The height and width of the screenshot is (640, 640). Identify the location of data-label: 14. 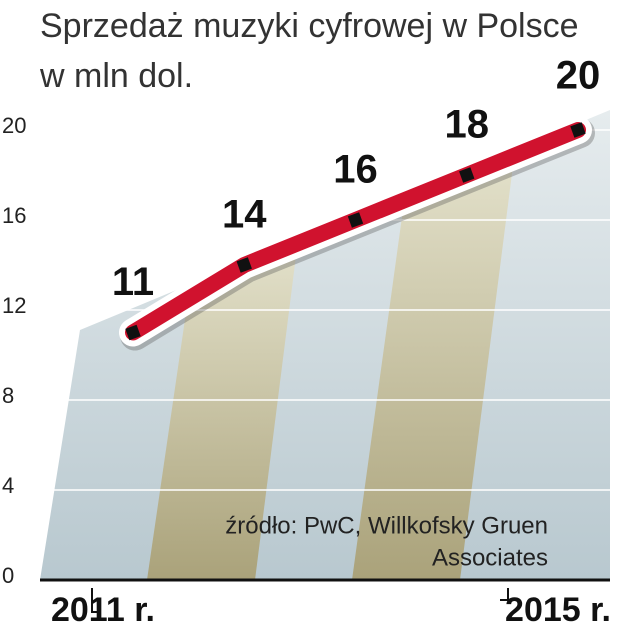
(244, 215).